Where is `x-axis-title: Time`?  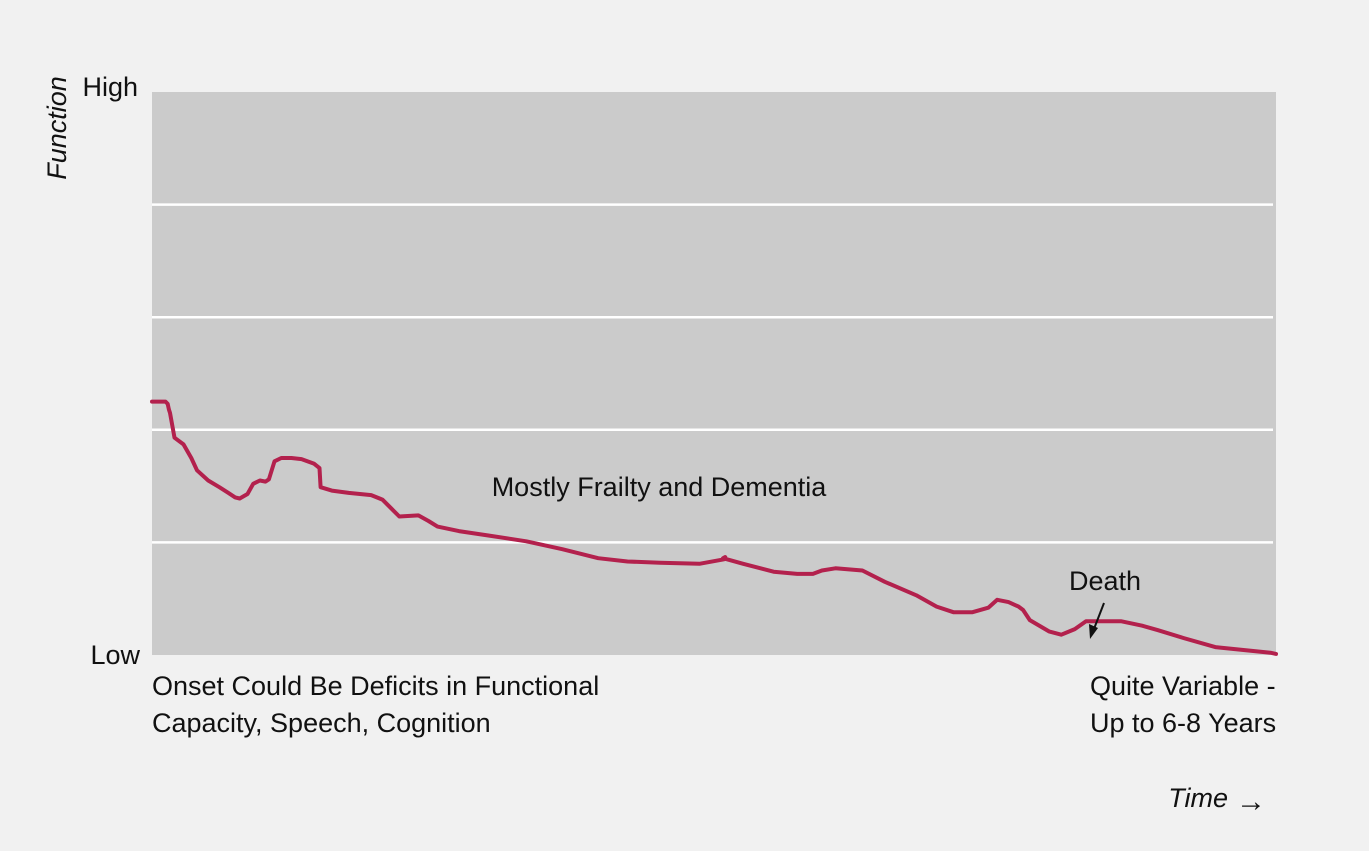
x-axis-title: Time is located at coordinates (1198, 798).